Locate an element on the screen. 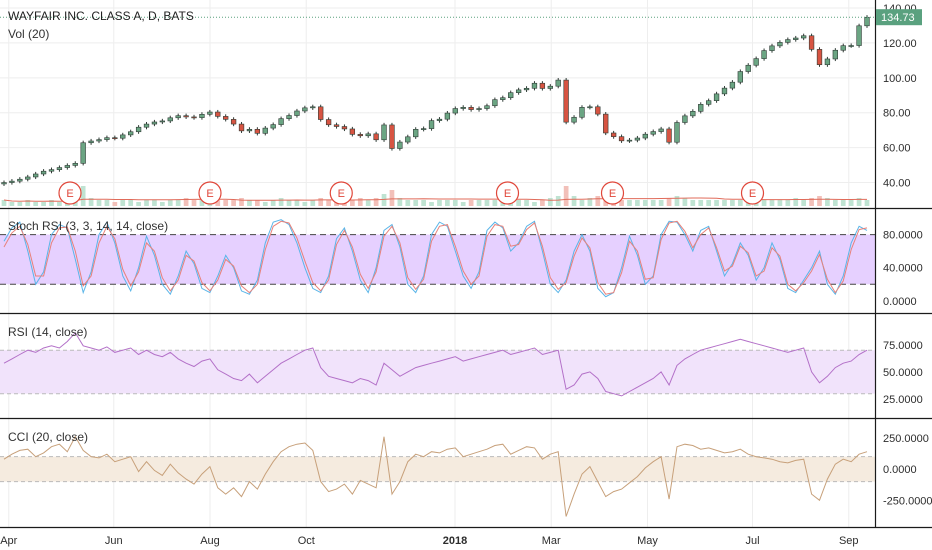  rsi-line-rsi is located at coordinates (435, 364).